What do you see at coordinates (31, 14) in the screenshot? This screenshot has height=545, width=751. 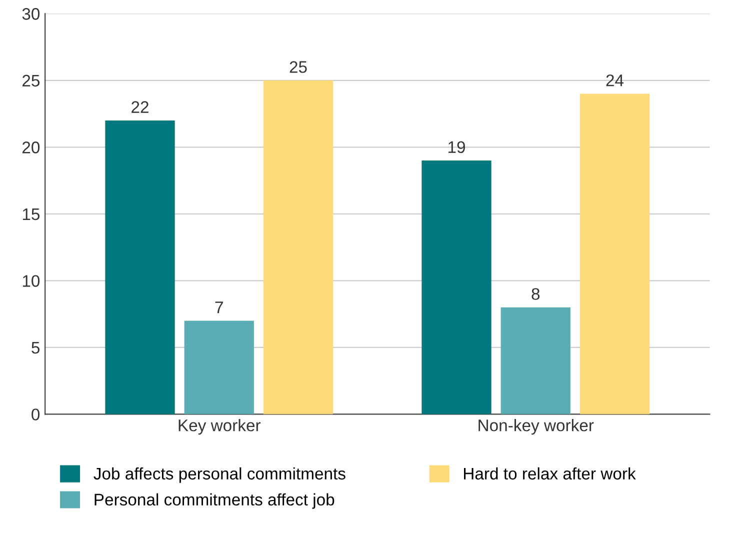 I see `y-tick-label: 30` at bounding box center [31, 14].